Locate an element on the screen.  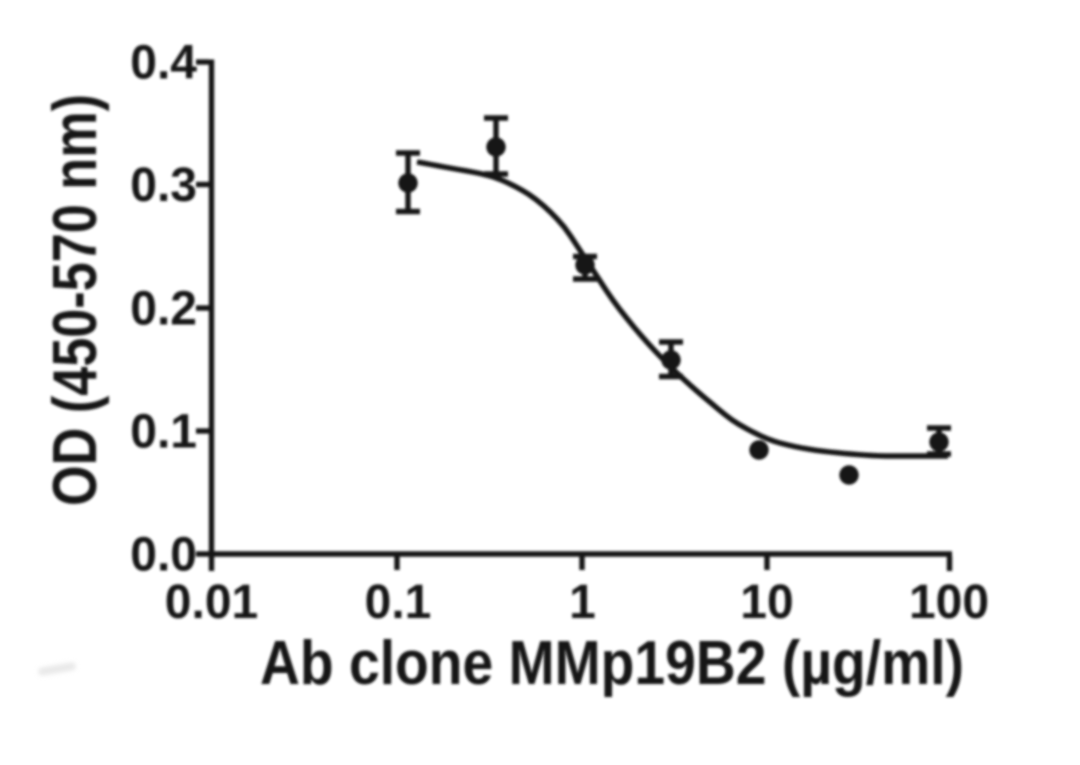
svg-text: 0.2 is located at coordinates (163, 309).